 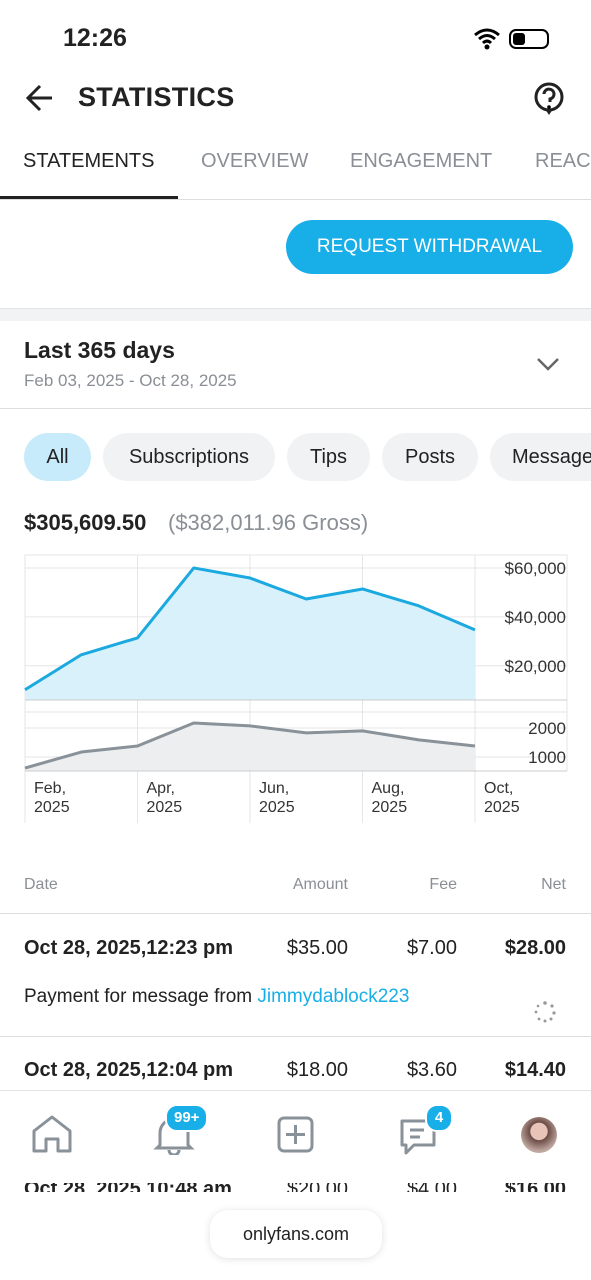 I want to click on avatar, so click(x=539, y=1135).